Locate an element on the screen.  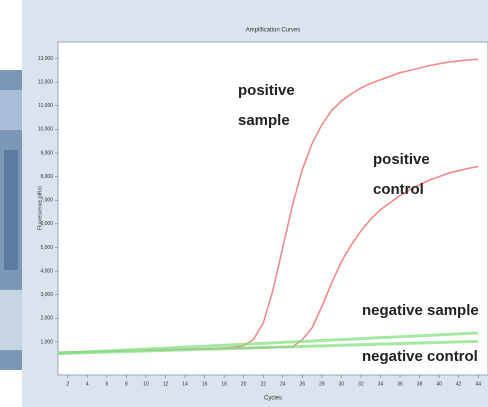
x-tick-label: 10 is located at coordinates (146, 384).